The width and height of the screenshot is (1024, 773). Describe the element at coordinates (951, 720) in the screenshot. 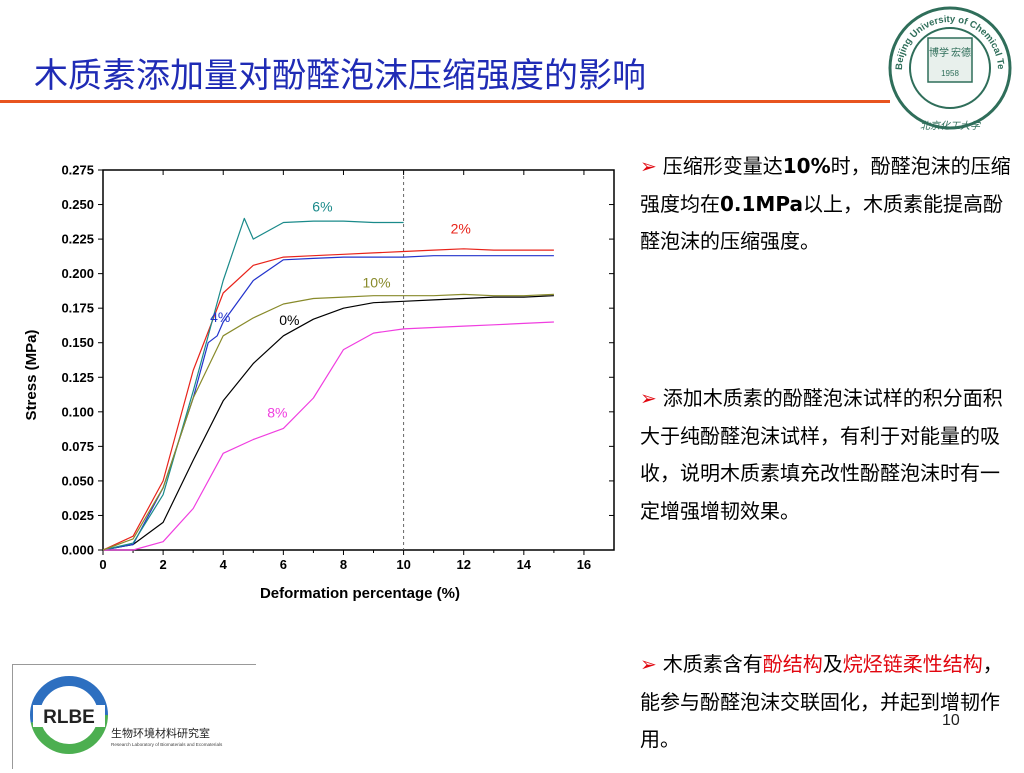

I see `page-number: 10` at that location.